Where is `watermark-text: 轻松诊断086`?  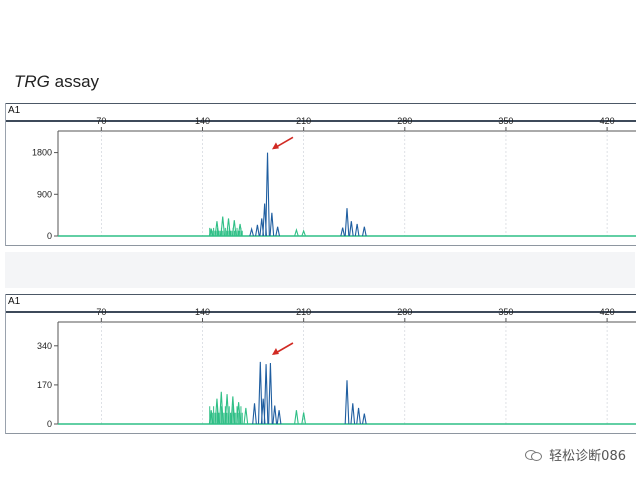 watermark-text: 轻松诊断086 is located at coordinates (587, 456).